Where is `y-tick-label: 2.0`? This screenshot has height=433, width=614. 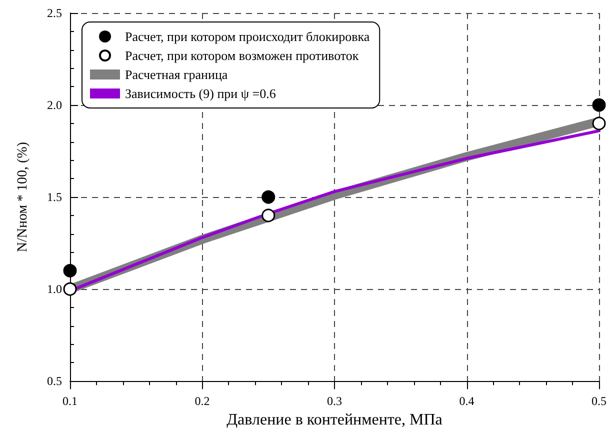 y-tick-label: 2.0 is located at coordinates (54, 105).